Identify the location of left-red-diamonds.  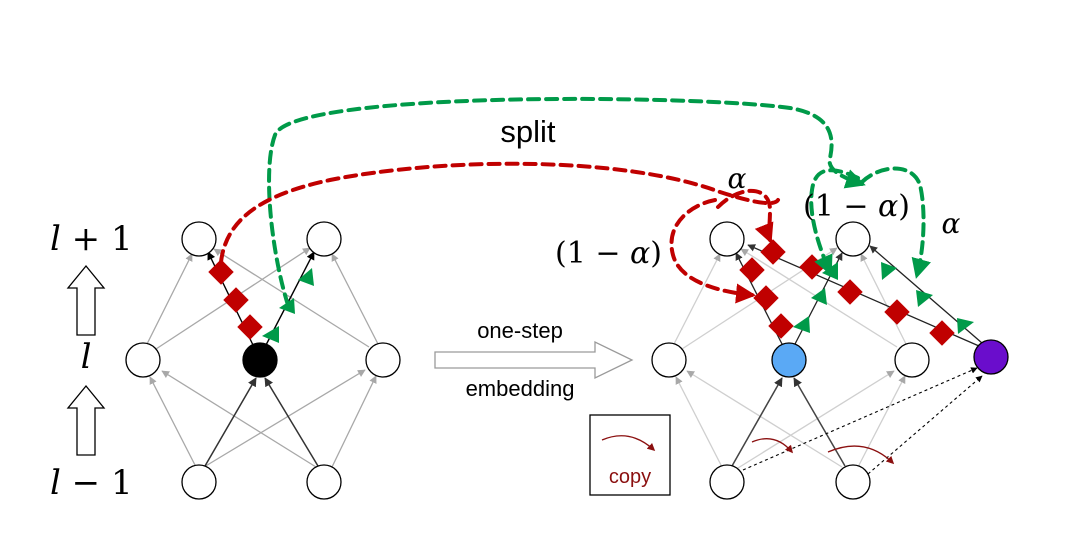
(235, 299).